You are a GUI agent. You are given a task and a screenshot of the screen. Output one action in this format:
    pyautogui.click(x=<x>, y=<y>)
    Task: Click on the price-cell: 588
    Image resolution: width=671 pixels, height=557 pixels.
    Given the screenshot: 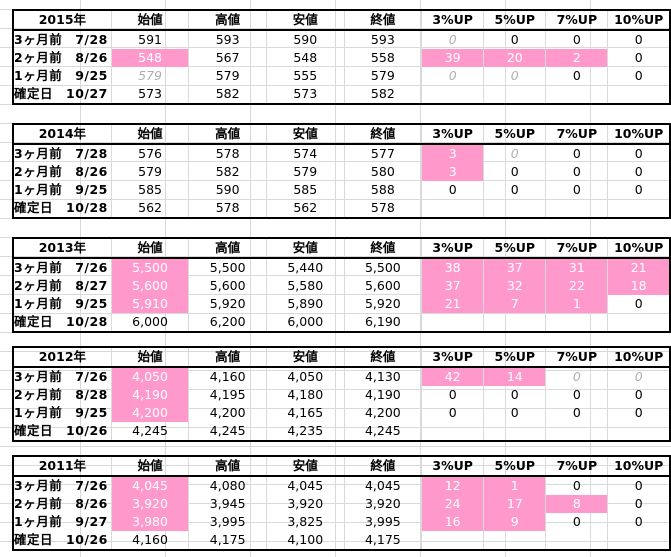 What is the action you would take?
    pyautogui.click(x=382, y=190)
    